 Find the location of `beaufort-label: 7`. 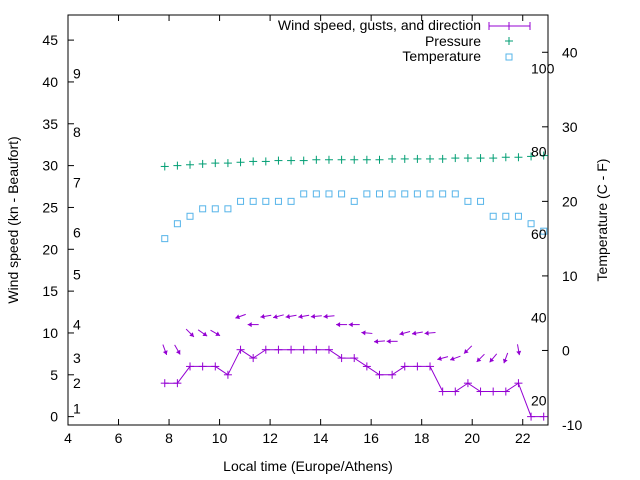

beaufort-label: 7 is located at coordinates (77, 182).